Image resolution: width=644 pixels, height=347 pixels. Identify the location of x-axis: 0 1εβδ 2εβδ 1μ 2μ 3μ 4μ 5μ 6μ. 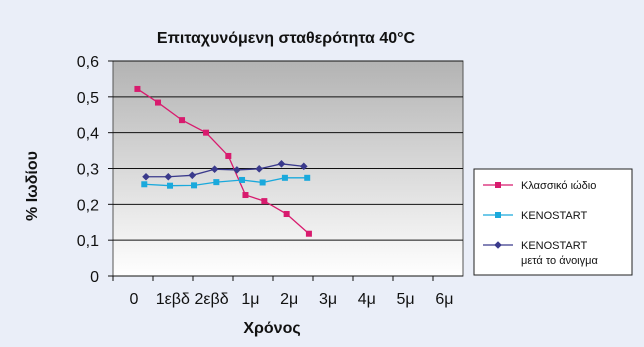
(282, 292).